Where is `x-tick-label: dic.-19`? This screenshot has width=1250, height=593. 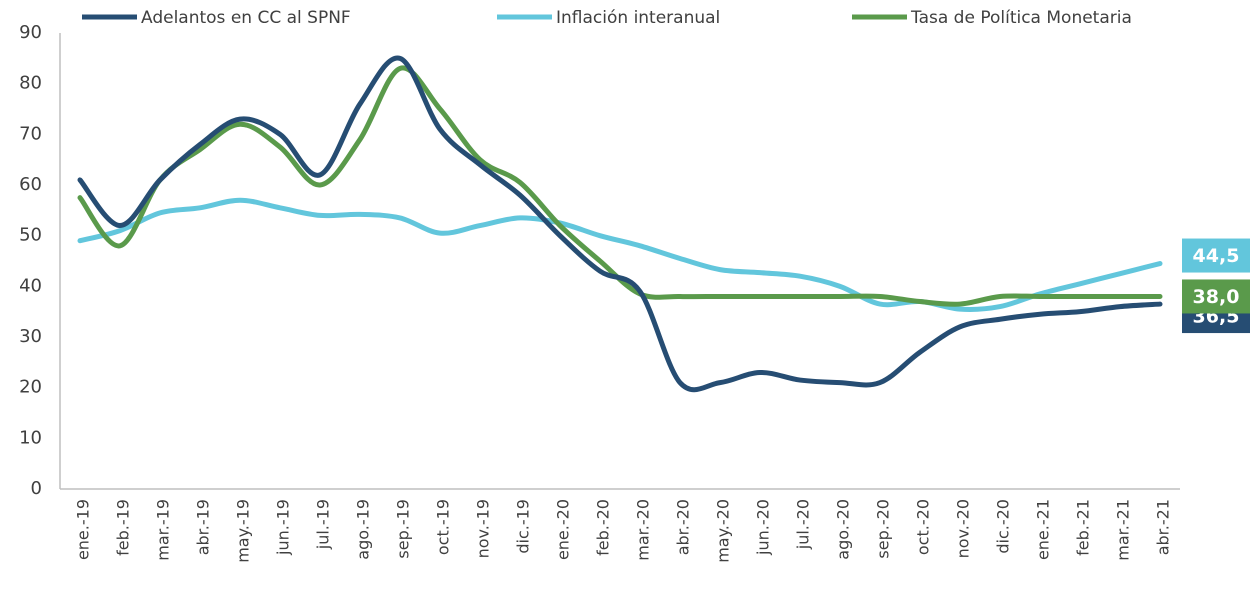
x-tick-label: dic.-19 is located at coordinates (523, 526).